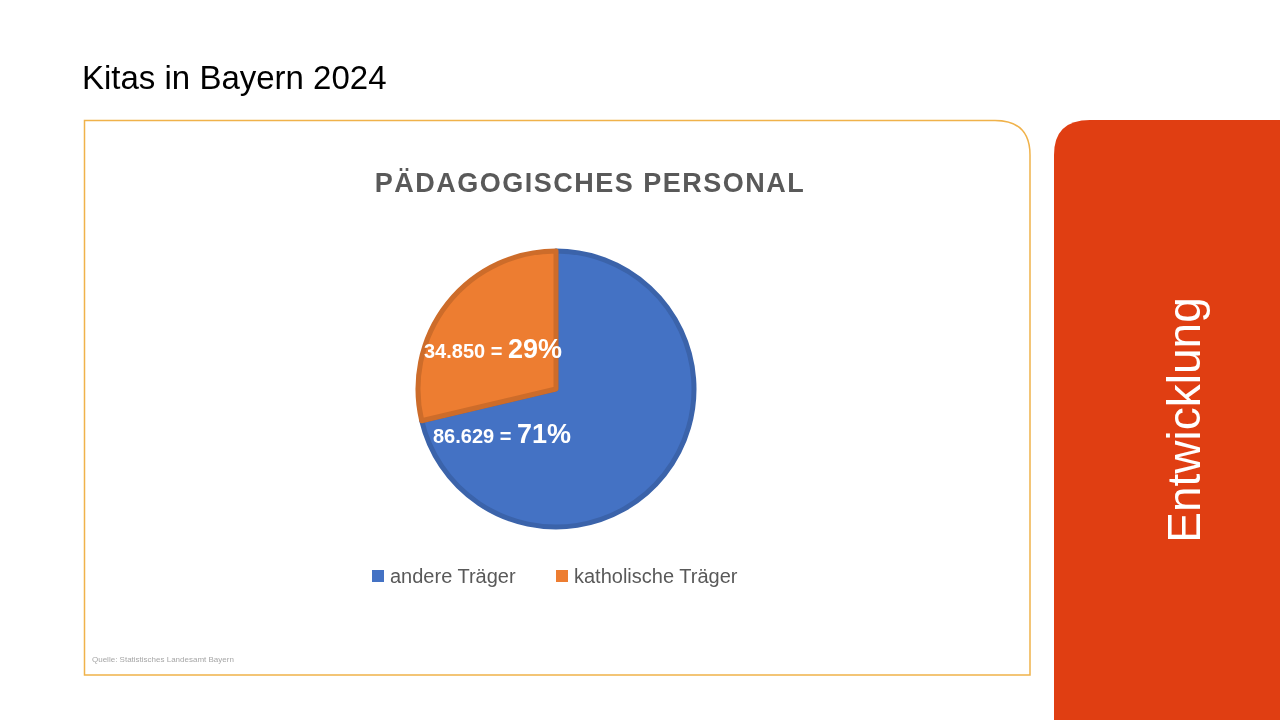  I want to click on text: Entwicklung, so click(1184, 420).